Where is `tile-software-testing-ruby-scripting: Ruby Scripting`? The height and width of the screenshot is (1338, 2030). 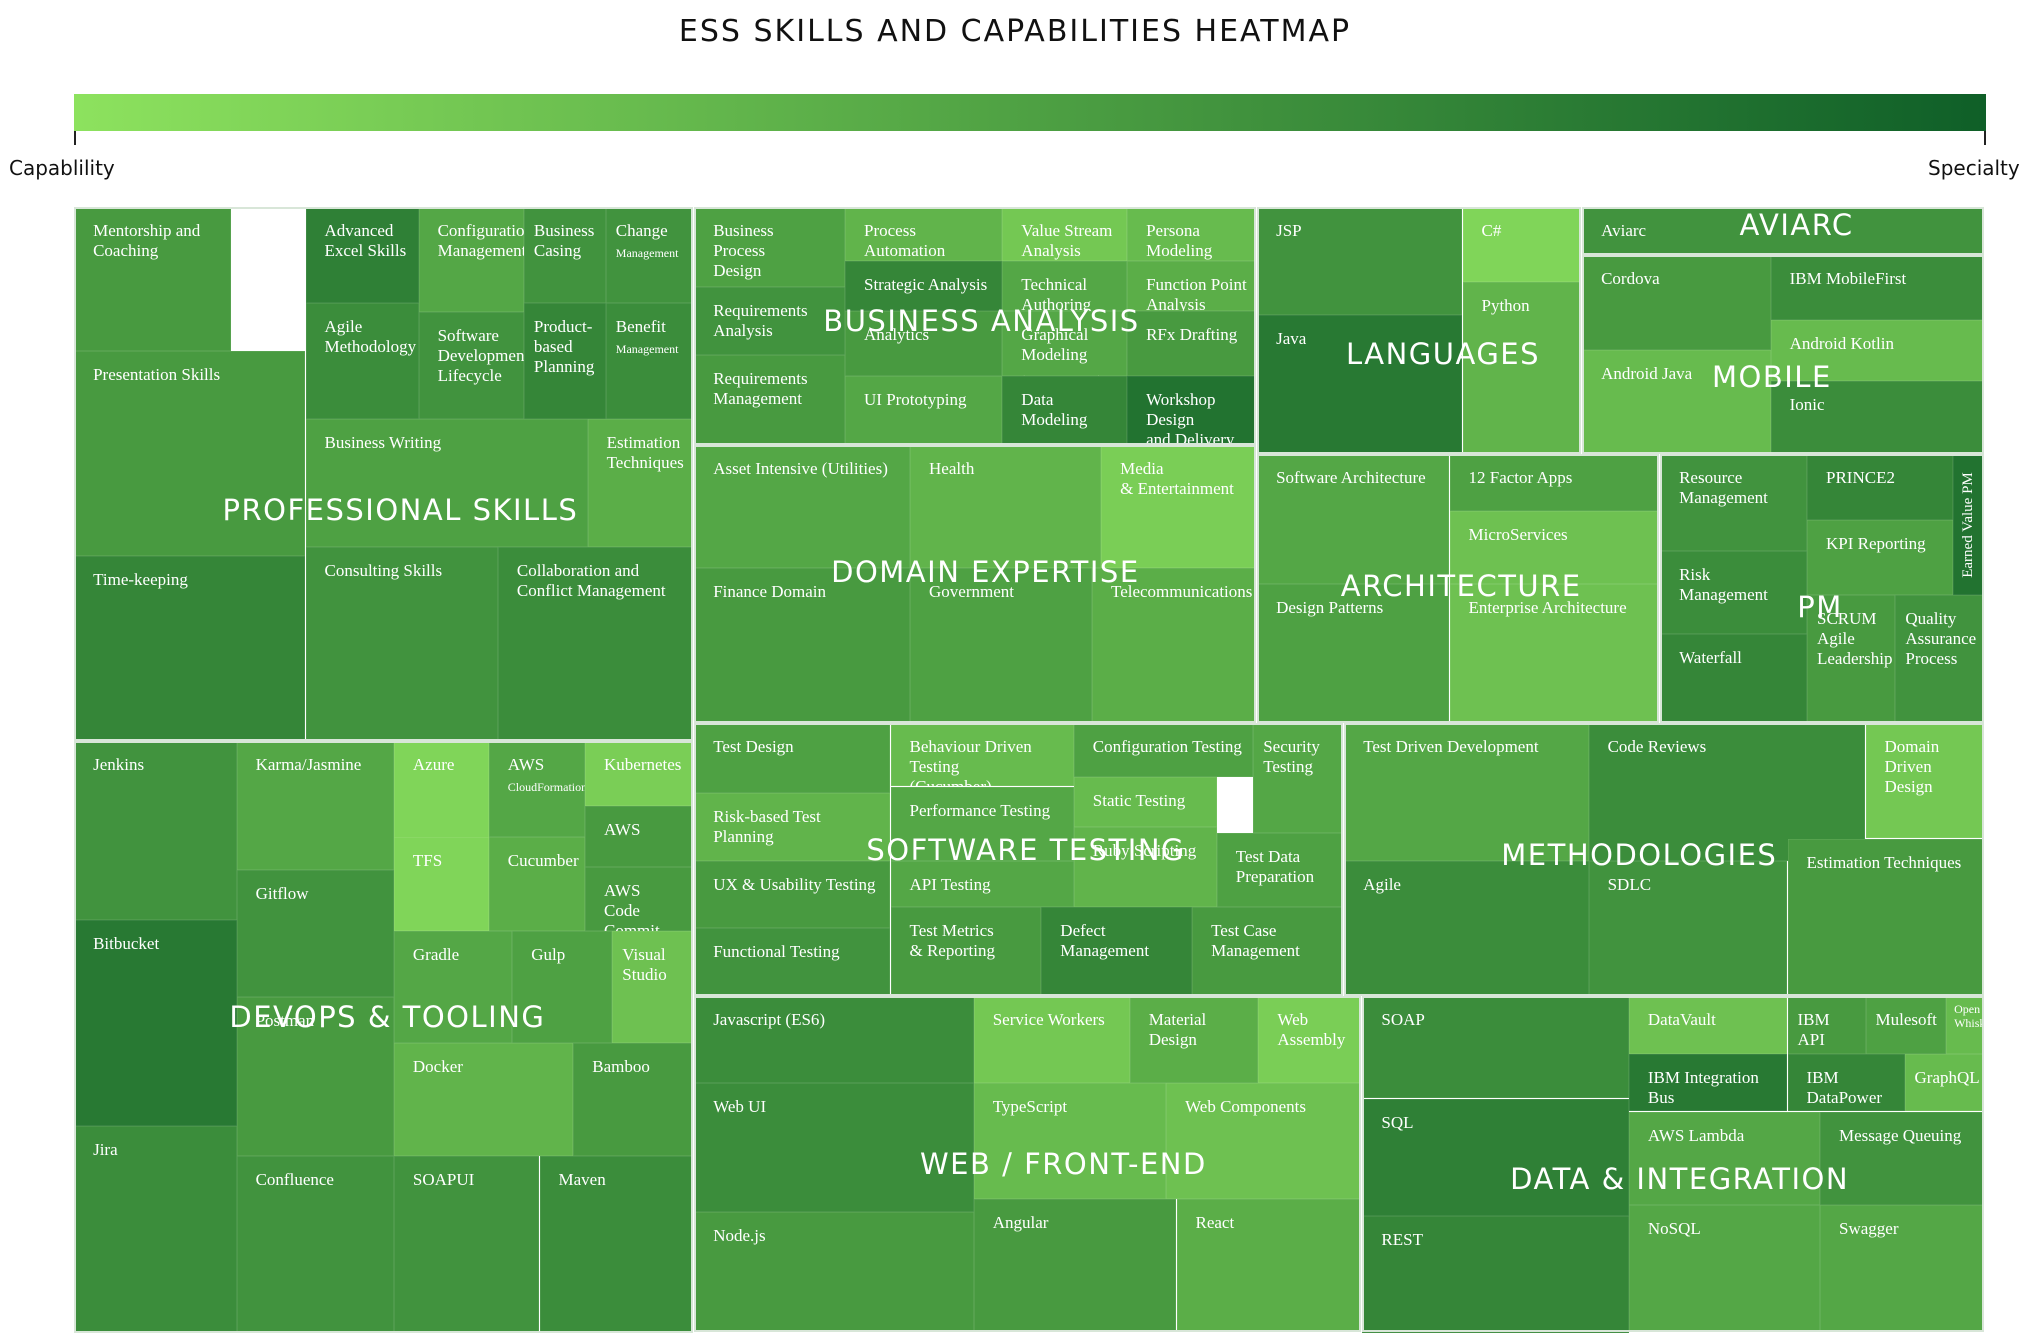
tile-software-testing-ruby-scripting: Ruby Scripting is located at coordinates (1145, 867).